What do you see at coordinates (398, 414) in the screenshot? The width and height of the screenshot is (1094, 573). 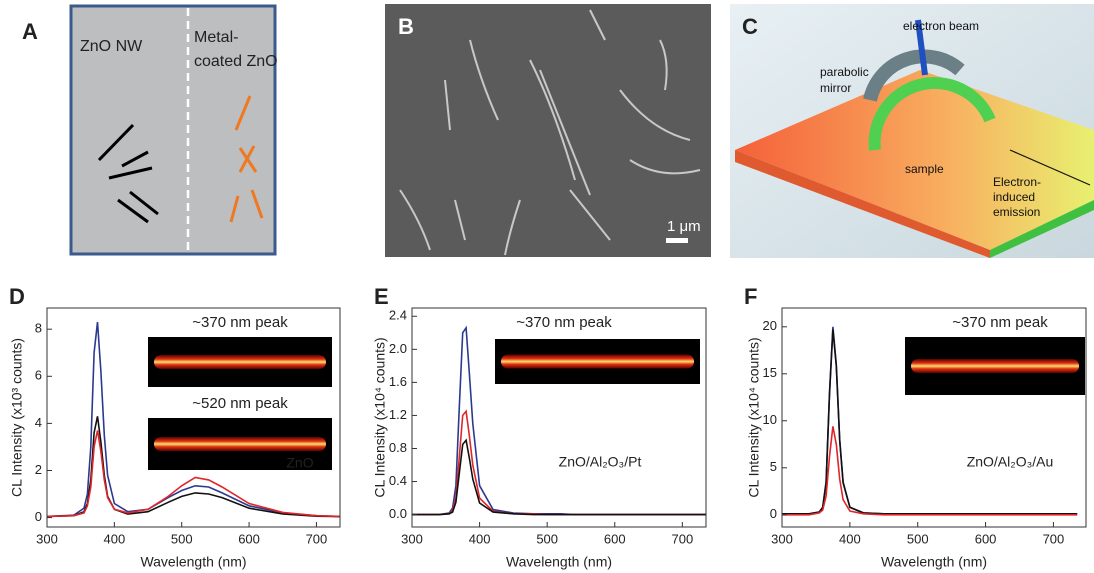 I see `y-tick-label: 1.2` at bounding box center [398, 414].